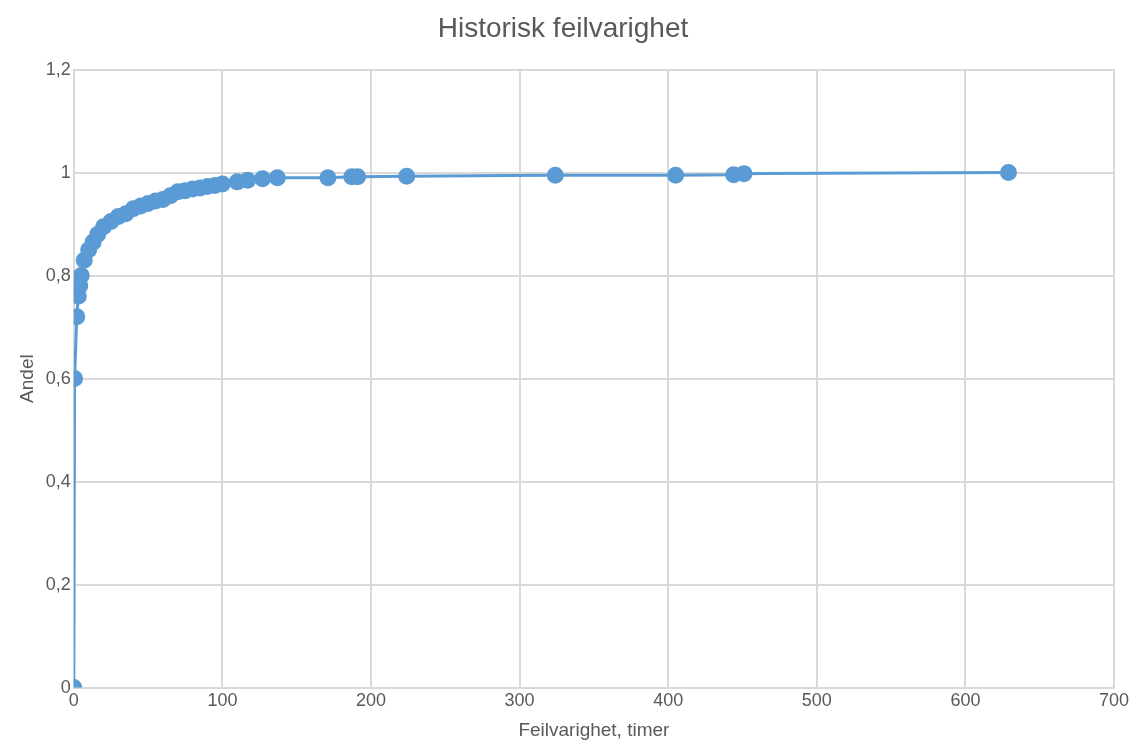 The height and width of the screenshot is (756, 1146). What do you see at coordinates (965, 700) in the screenshot?
I see `x-tick-label: 600` at bounding box center [965, 700].